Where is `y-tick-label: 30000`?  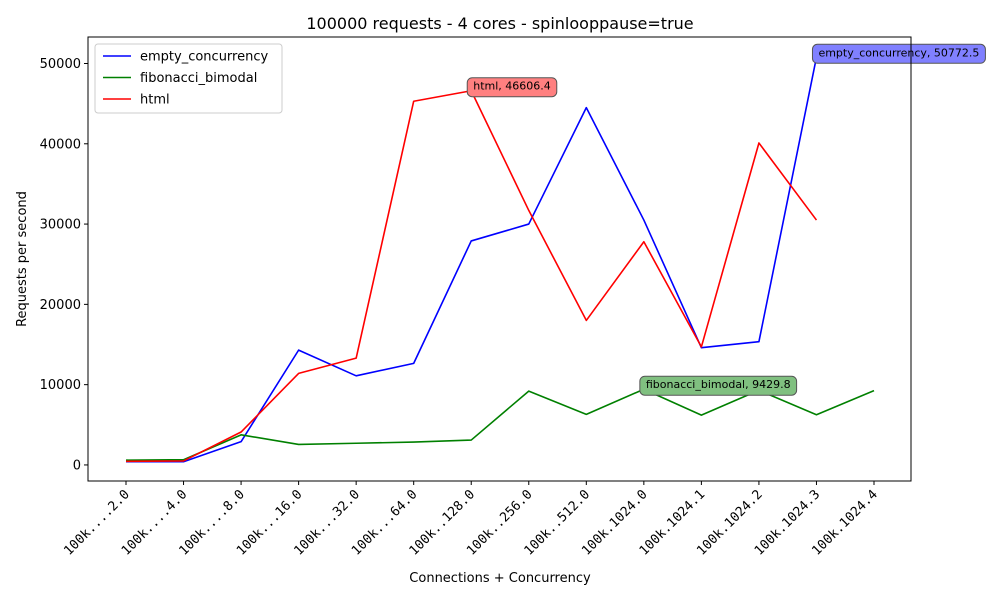 y-tick-label: 30000 is located at coordinates (60, 225).